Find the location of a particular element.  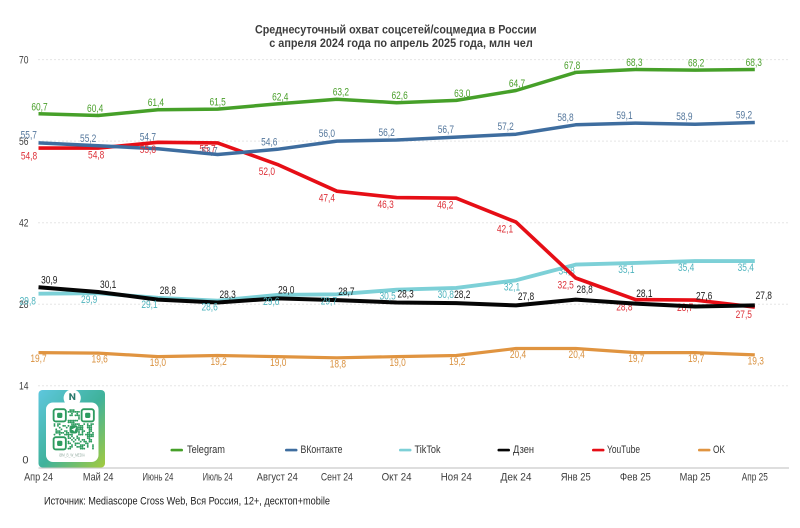

svg-text: 46,2 is located at coordinates (445, 206).